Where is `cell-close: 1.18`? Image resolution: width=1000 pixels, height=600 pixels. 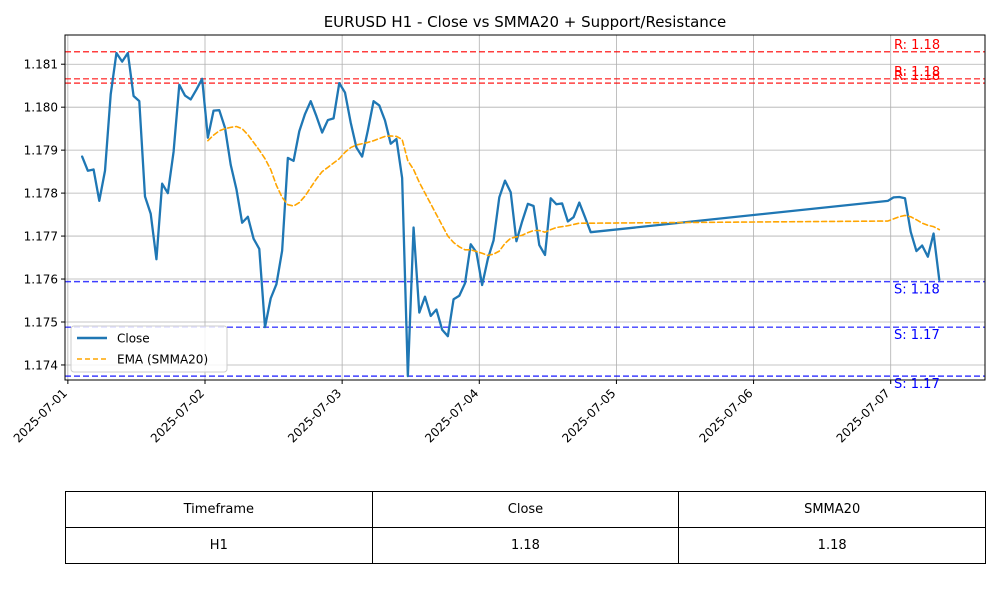
cell-close: 1.18 is located at coordinates (525, 545).